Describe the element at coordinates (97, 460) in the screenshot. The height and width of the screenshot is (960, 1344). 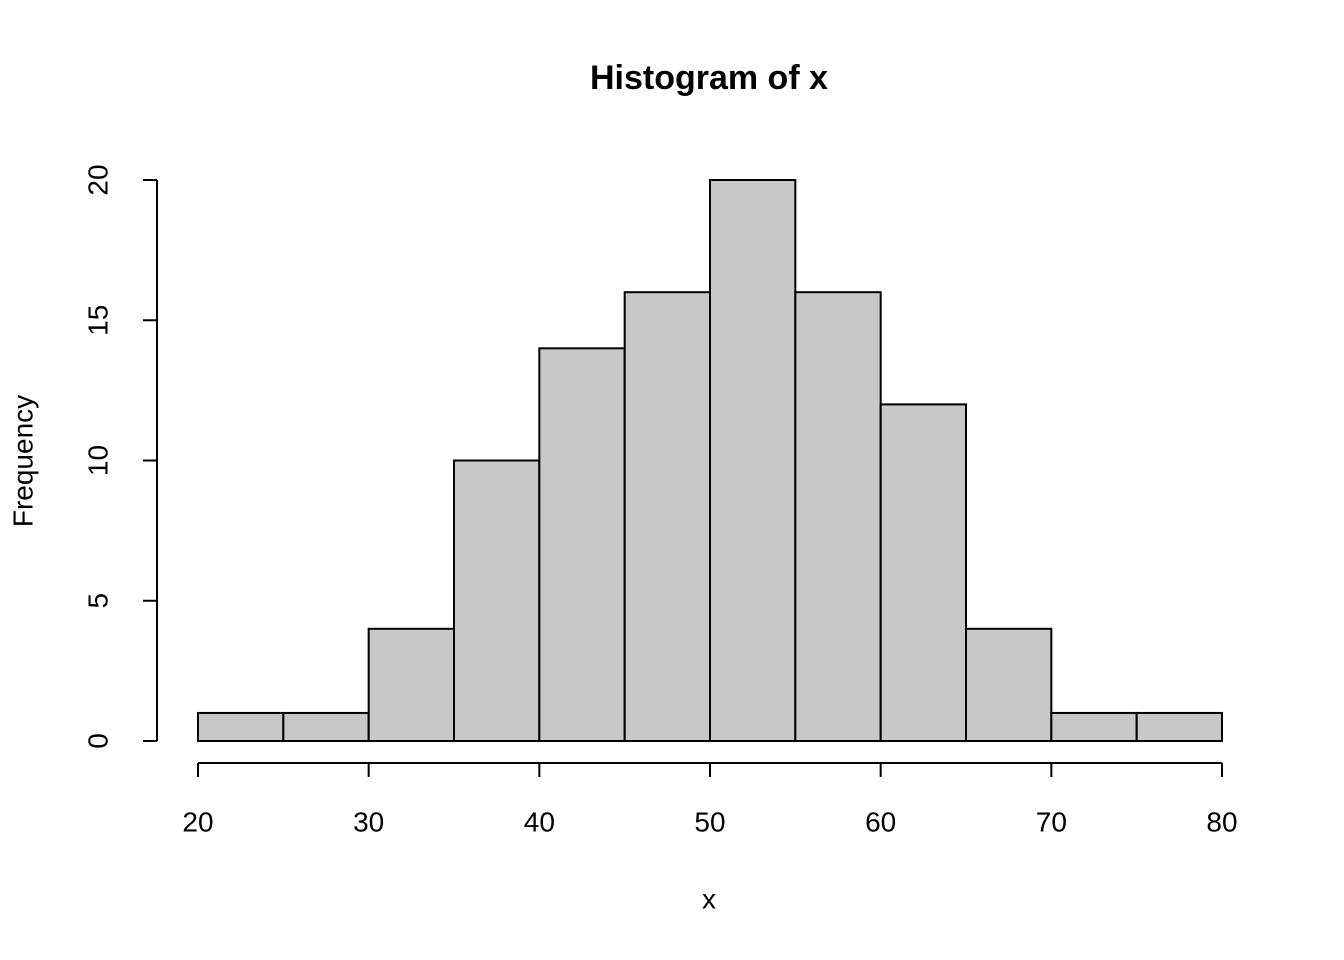
I see `y-tick-label: 10` at that location.